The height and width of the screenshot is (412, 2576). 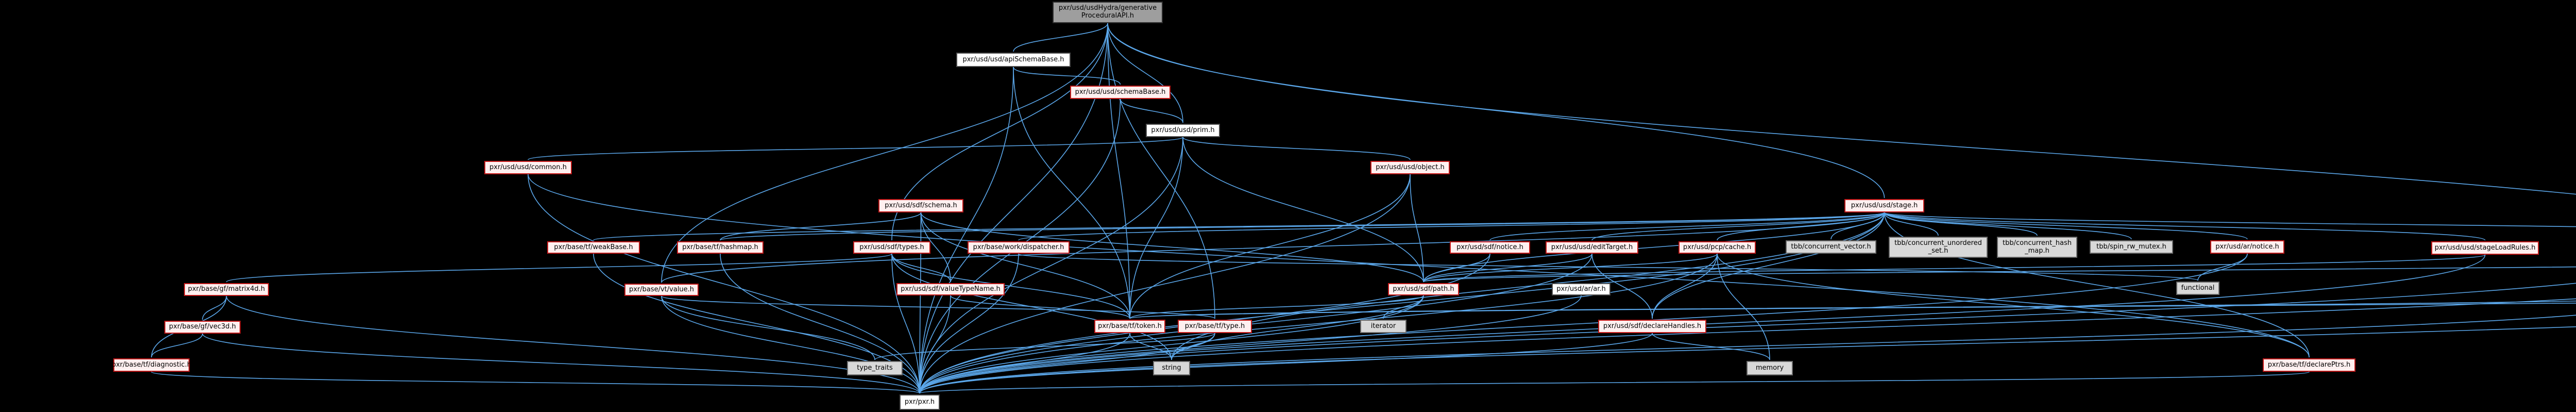 I want to click on include-edge-n23-n31, so click(x=214, y=307).